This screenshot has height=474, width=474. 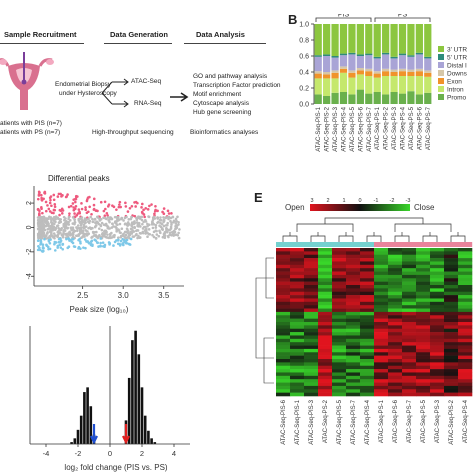 What do you see at coordinates (423, 227) in the screenshot?
I see `dendrogram-branch` at bounding box center [423, 227].